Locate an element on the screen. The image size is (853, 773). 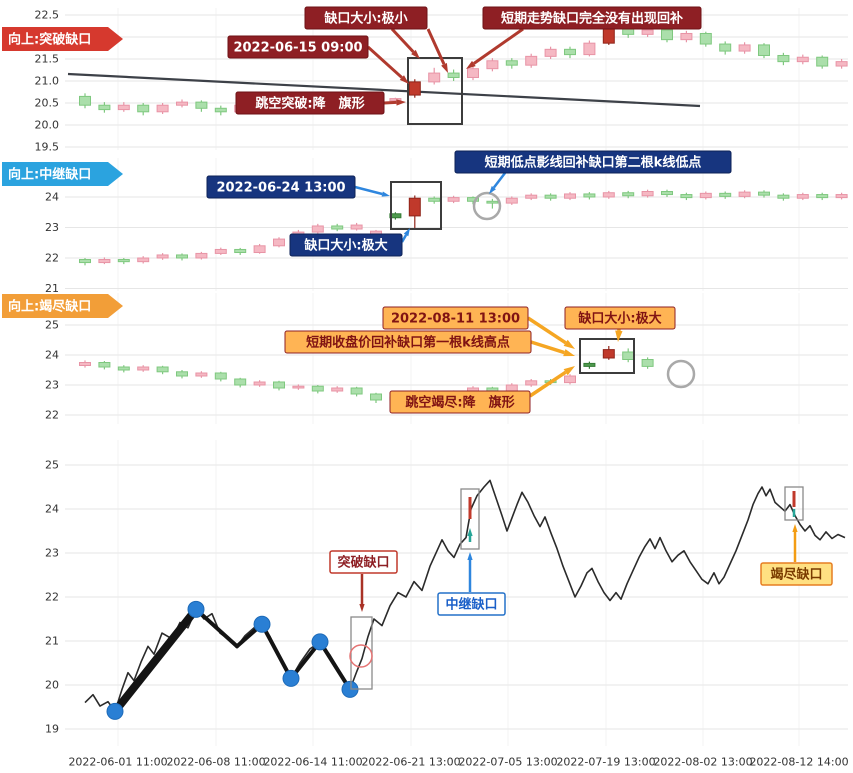
y-tick-label: 21.0 is located at coordinates (47, 81).